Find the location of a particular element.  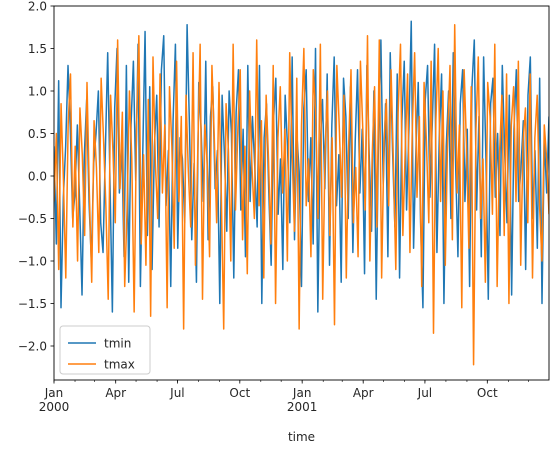

legend-label-tmin: tmin is located at coordinates (117, 344).